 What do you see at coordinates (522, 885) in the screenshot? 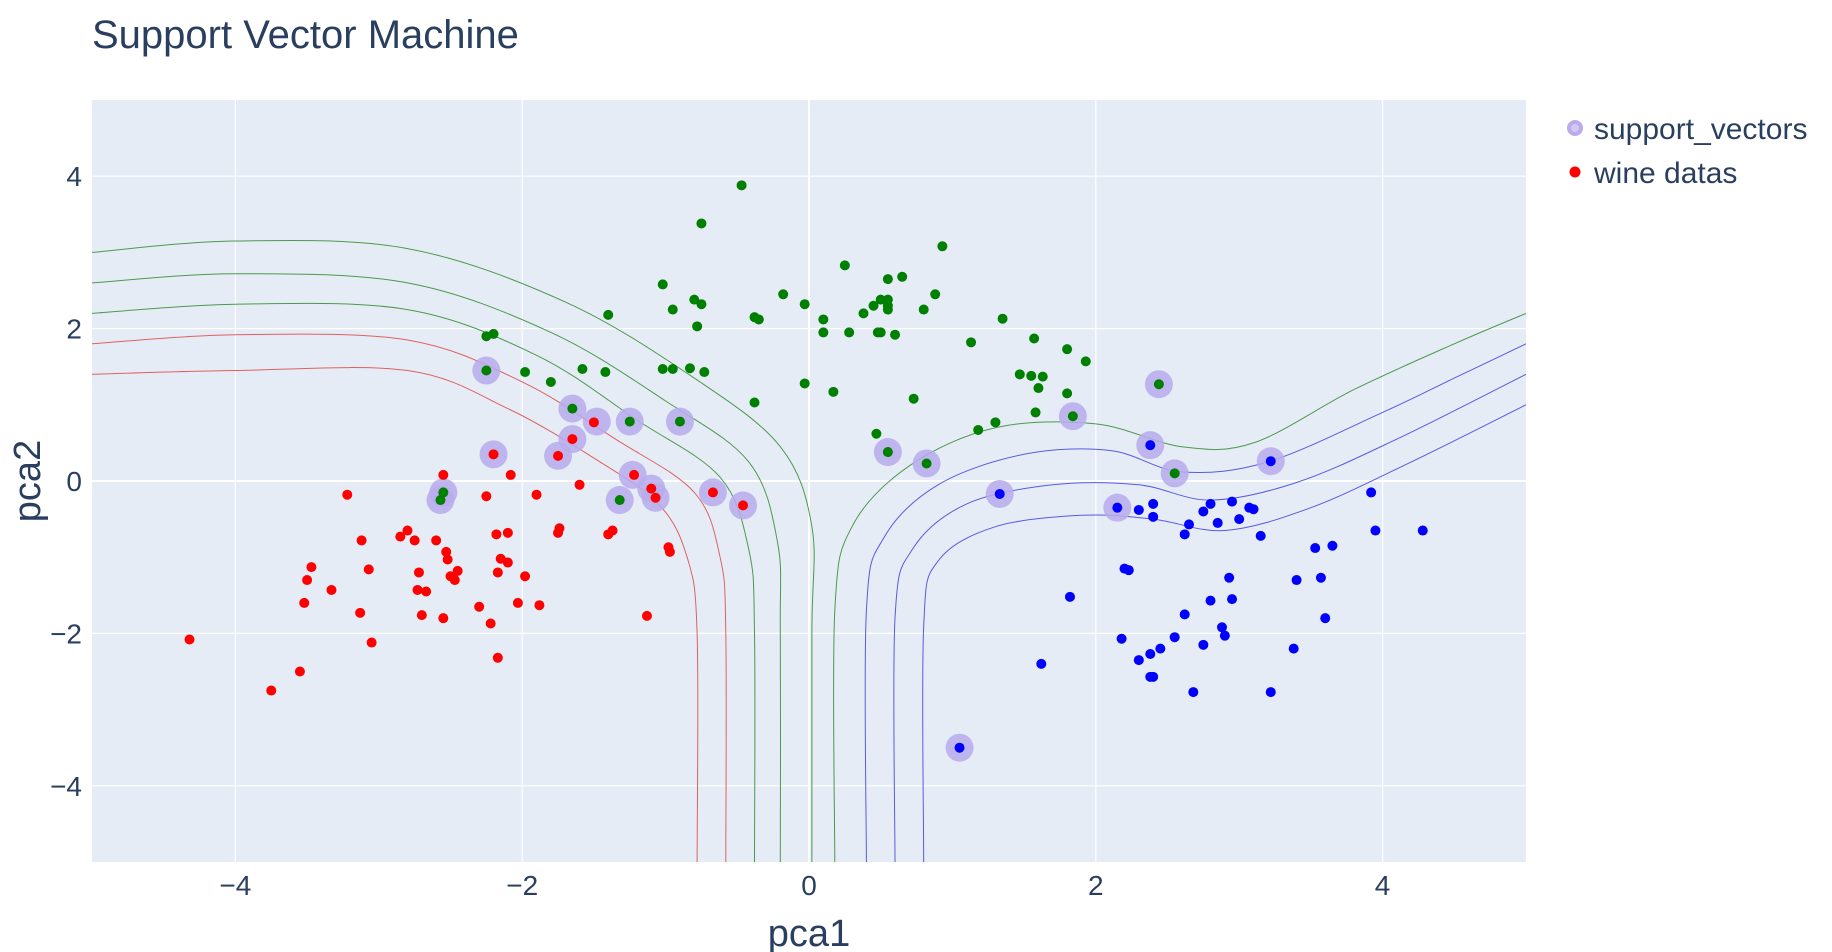
I see `x-tick-label: −2` at bounding box center [522, 885].